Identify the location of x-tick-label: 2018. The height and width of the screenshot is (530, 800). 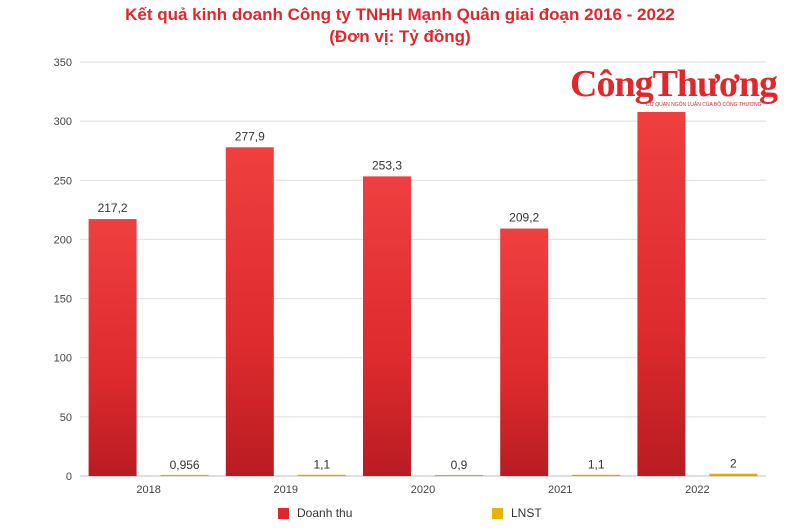
(148, 490).